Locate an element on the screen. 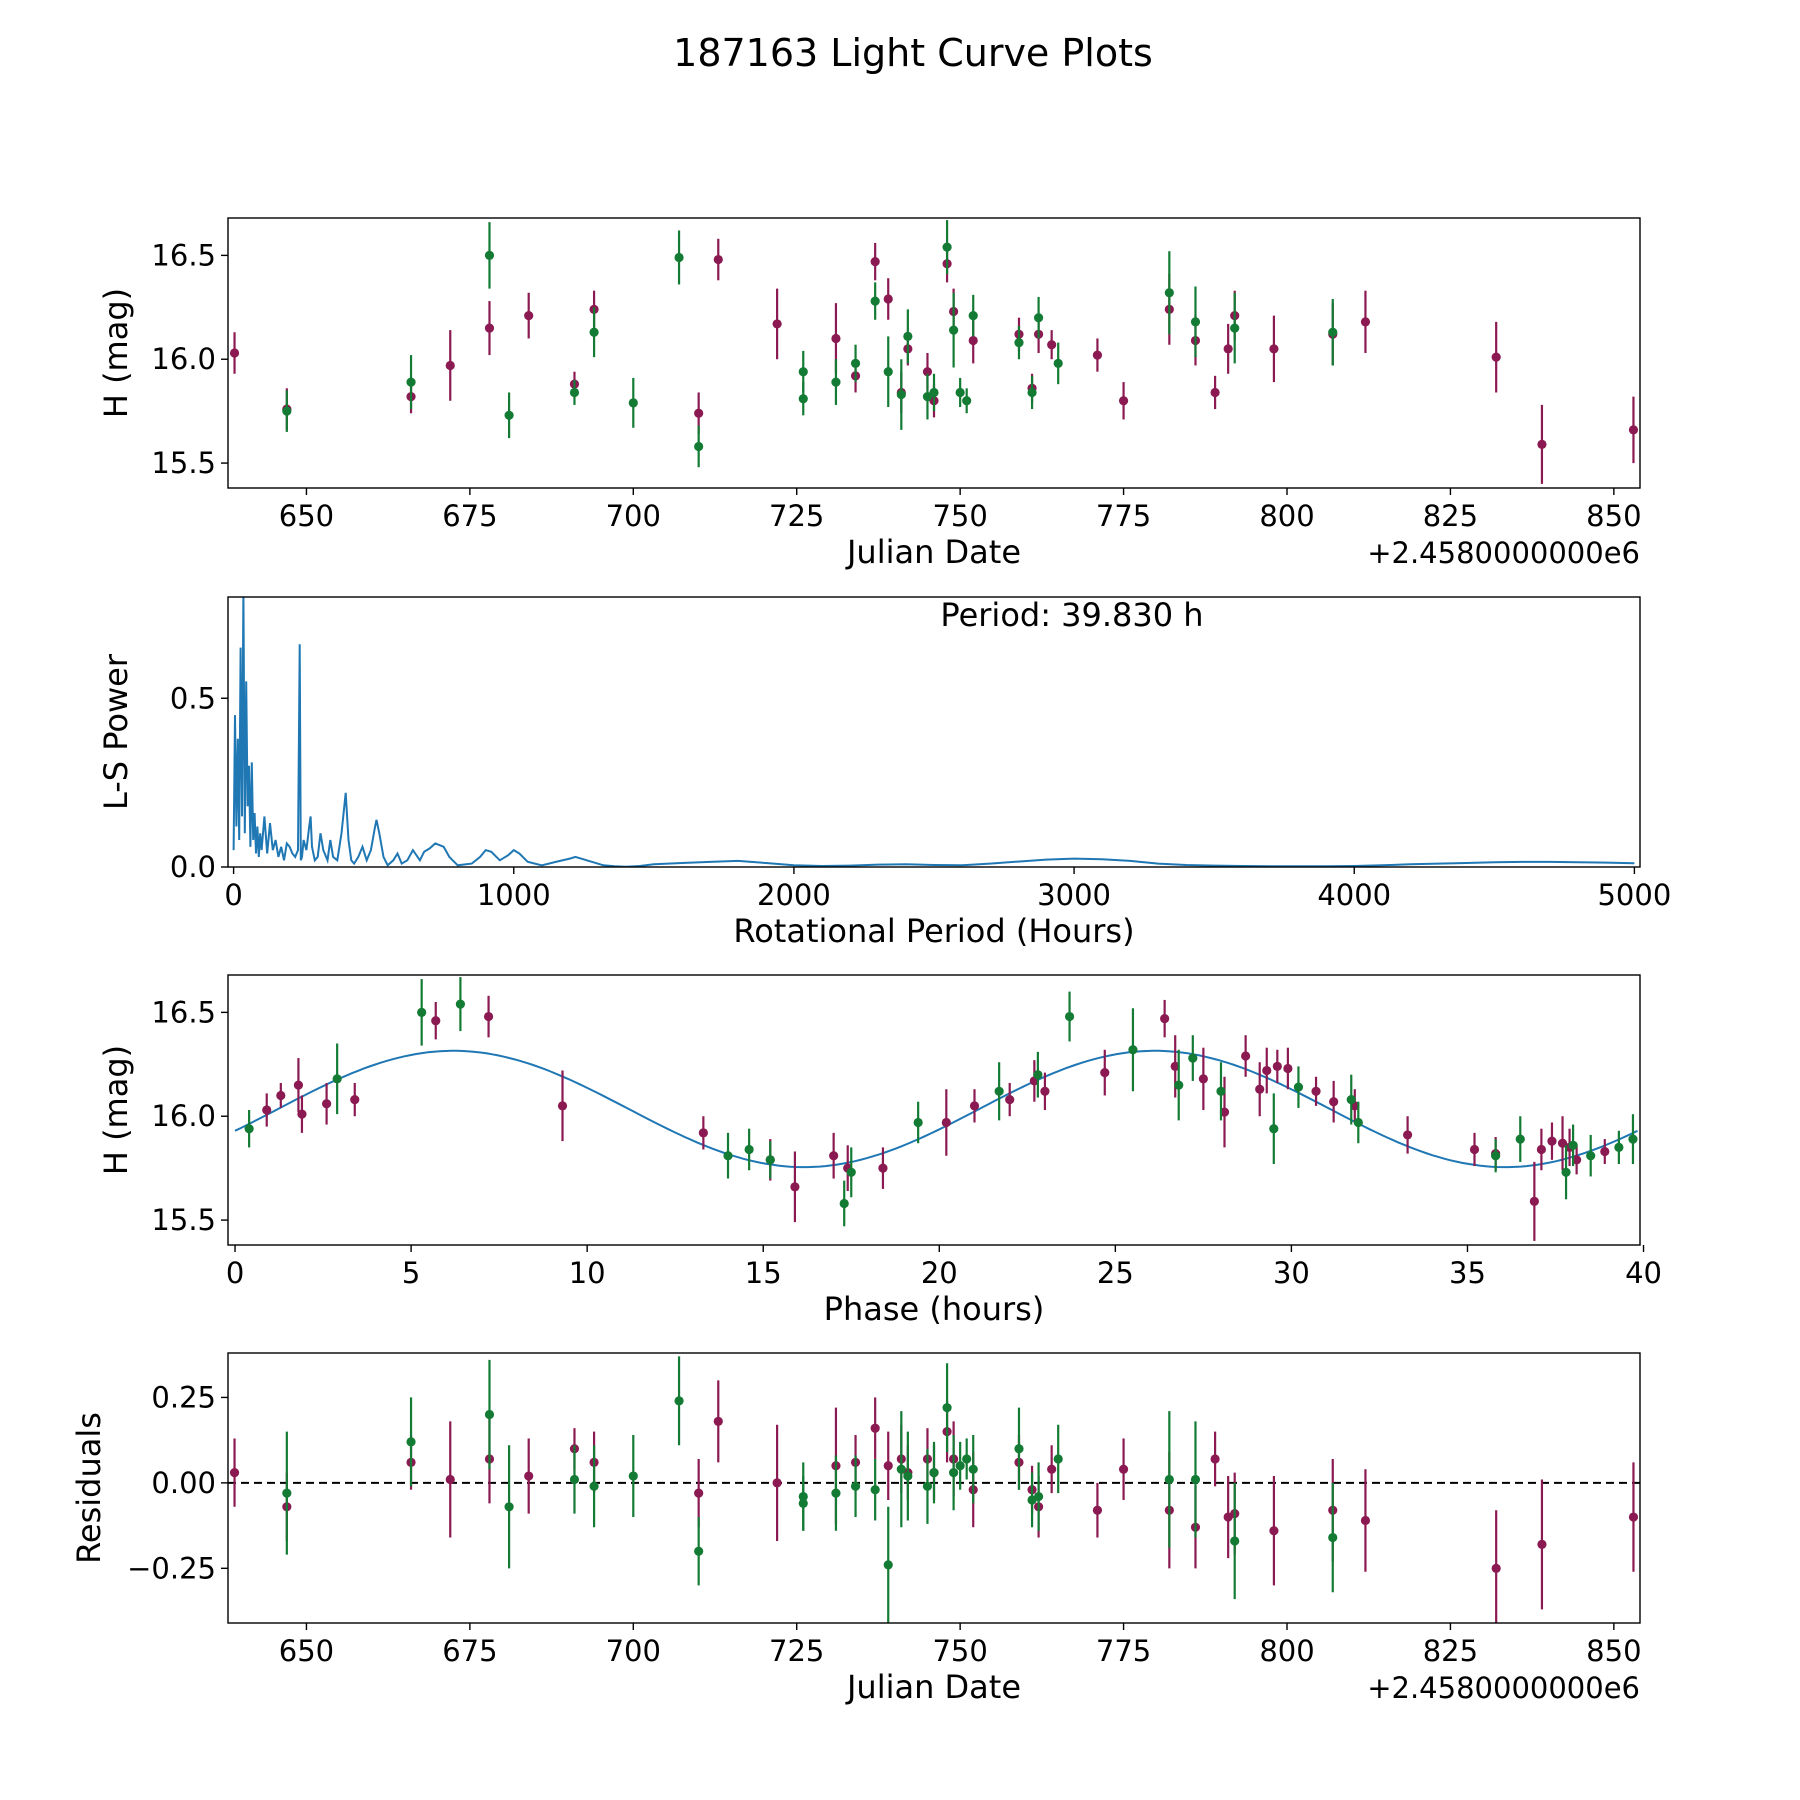  x-tick-label: 4000 is located at coordinates (1354, 895).